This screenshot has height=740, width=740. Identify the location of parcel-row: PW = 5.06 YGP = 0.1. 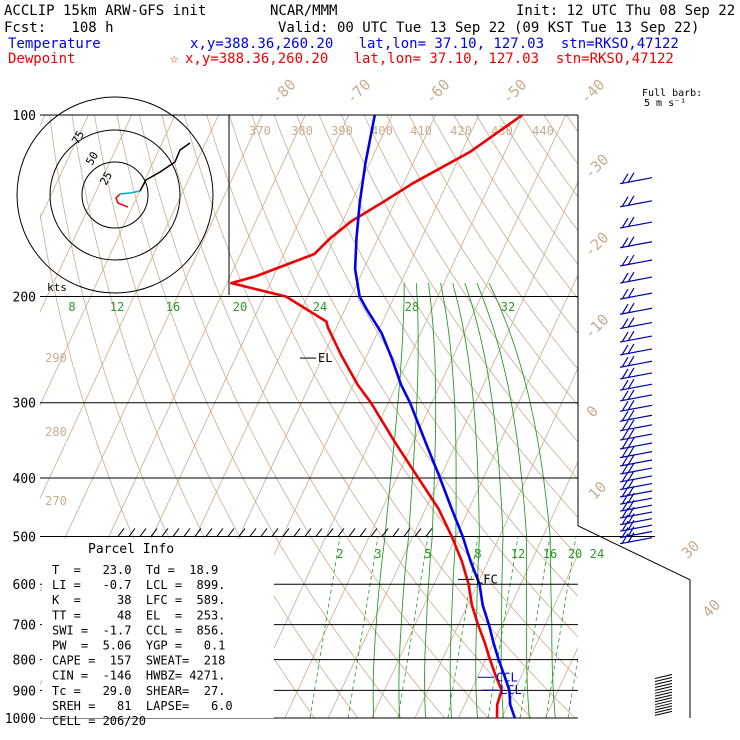
(138, 646).